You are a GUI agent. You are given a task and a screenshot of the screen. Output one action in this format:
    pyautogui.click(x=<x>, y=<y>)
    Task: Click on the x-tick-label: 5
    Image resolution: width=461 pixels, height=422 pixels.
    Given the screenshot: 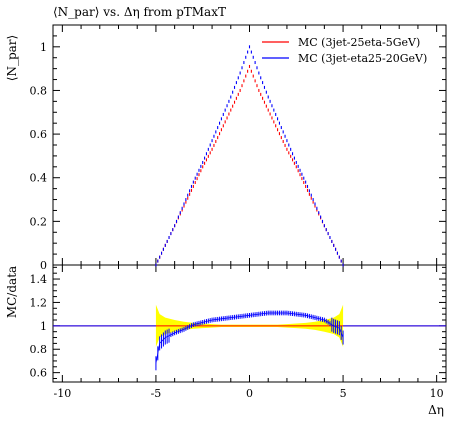 What is the action you would take?
    pyautogui.click(x=343, y=393)
    